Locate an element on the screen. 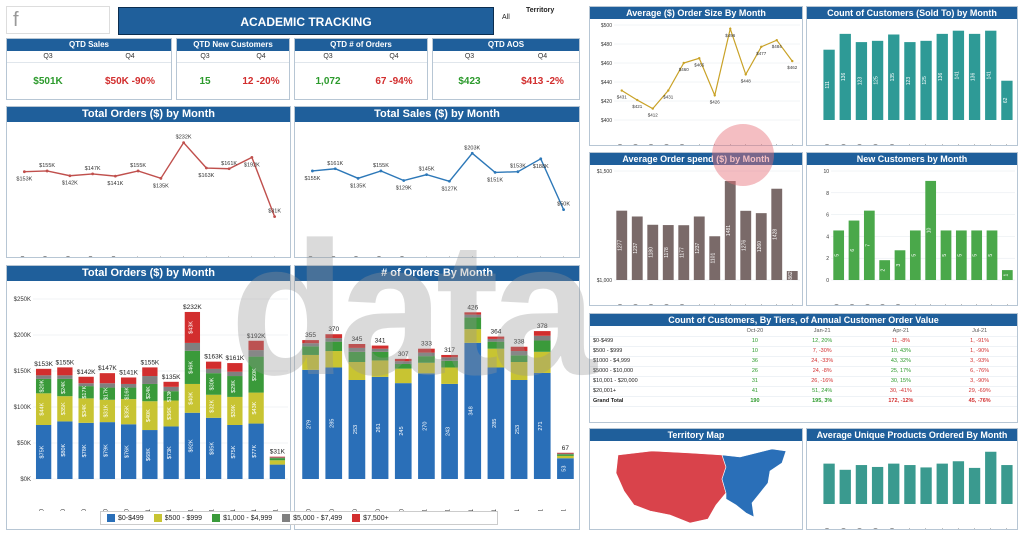 This screenshot has width=1024, height=536. y-tick-label: $1,000 is located at coordinates (605, 281).